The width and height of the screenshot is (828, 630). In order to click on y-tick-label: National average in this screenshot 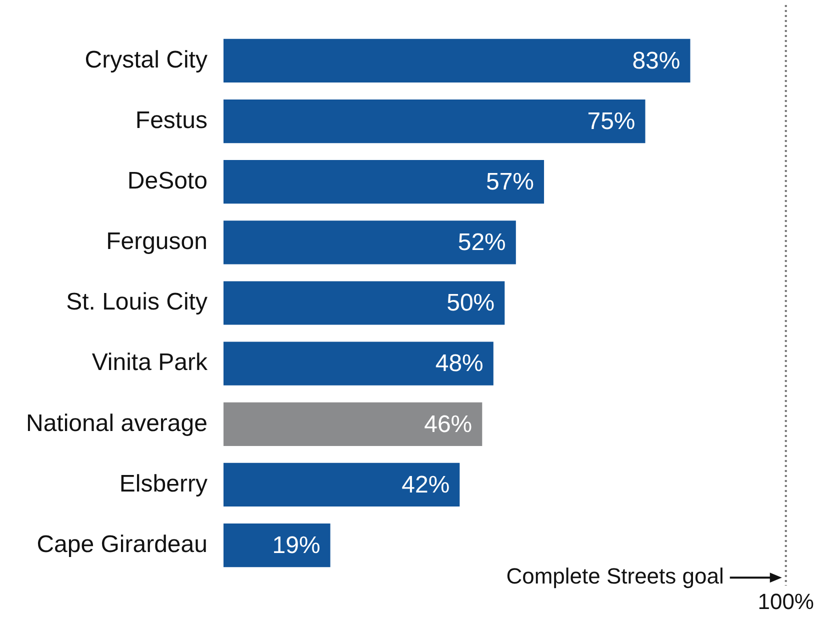, I will do `click(117, 423)`.